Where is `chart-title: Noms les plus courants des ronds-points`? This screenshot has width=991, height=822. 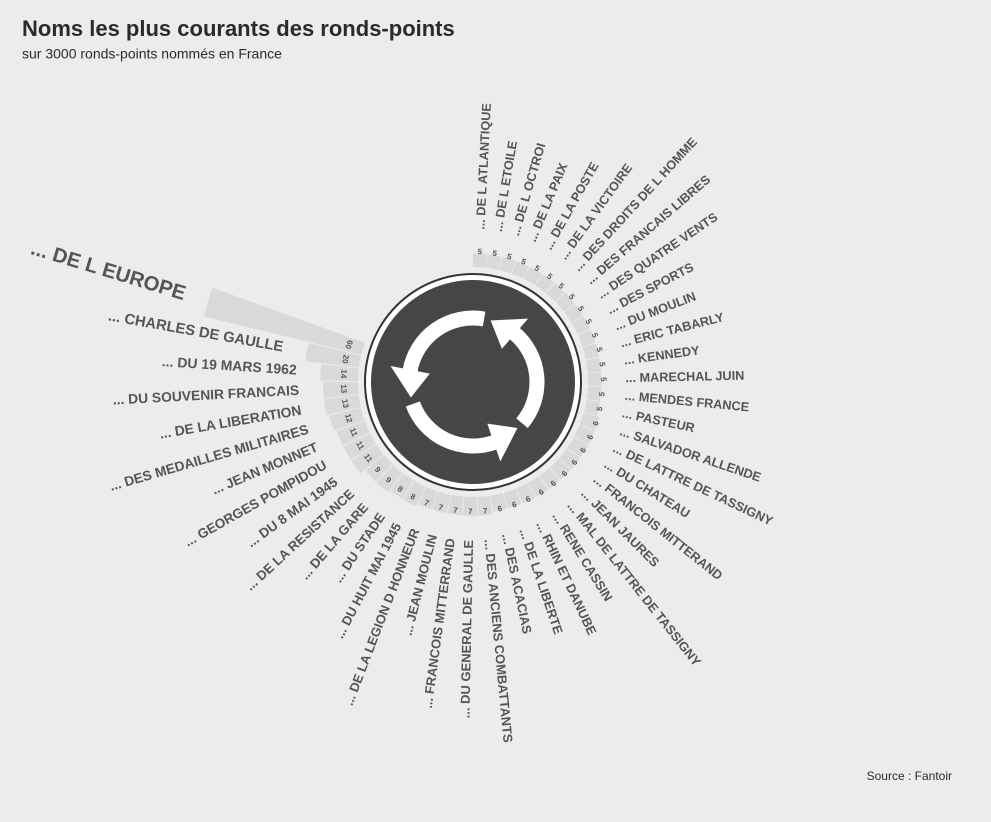
chart-title: Noms les plus courants des ronds-points is located at coordinates (238, 28).